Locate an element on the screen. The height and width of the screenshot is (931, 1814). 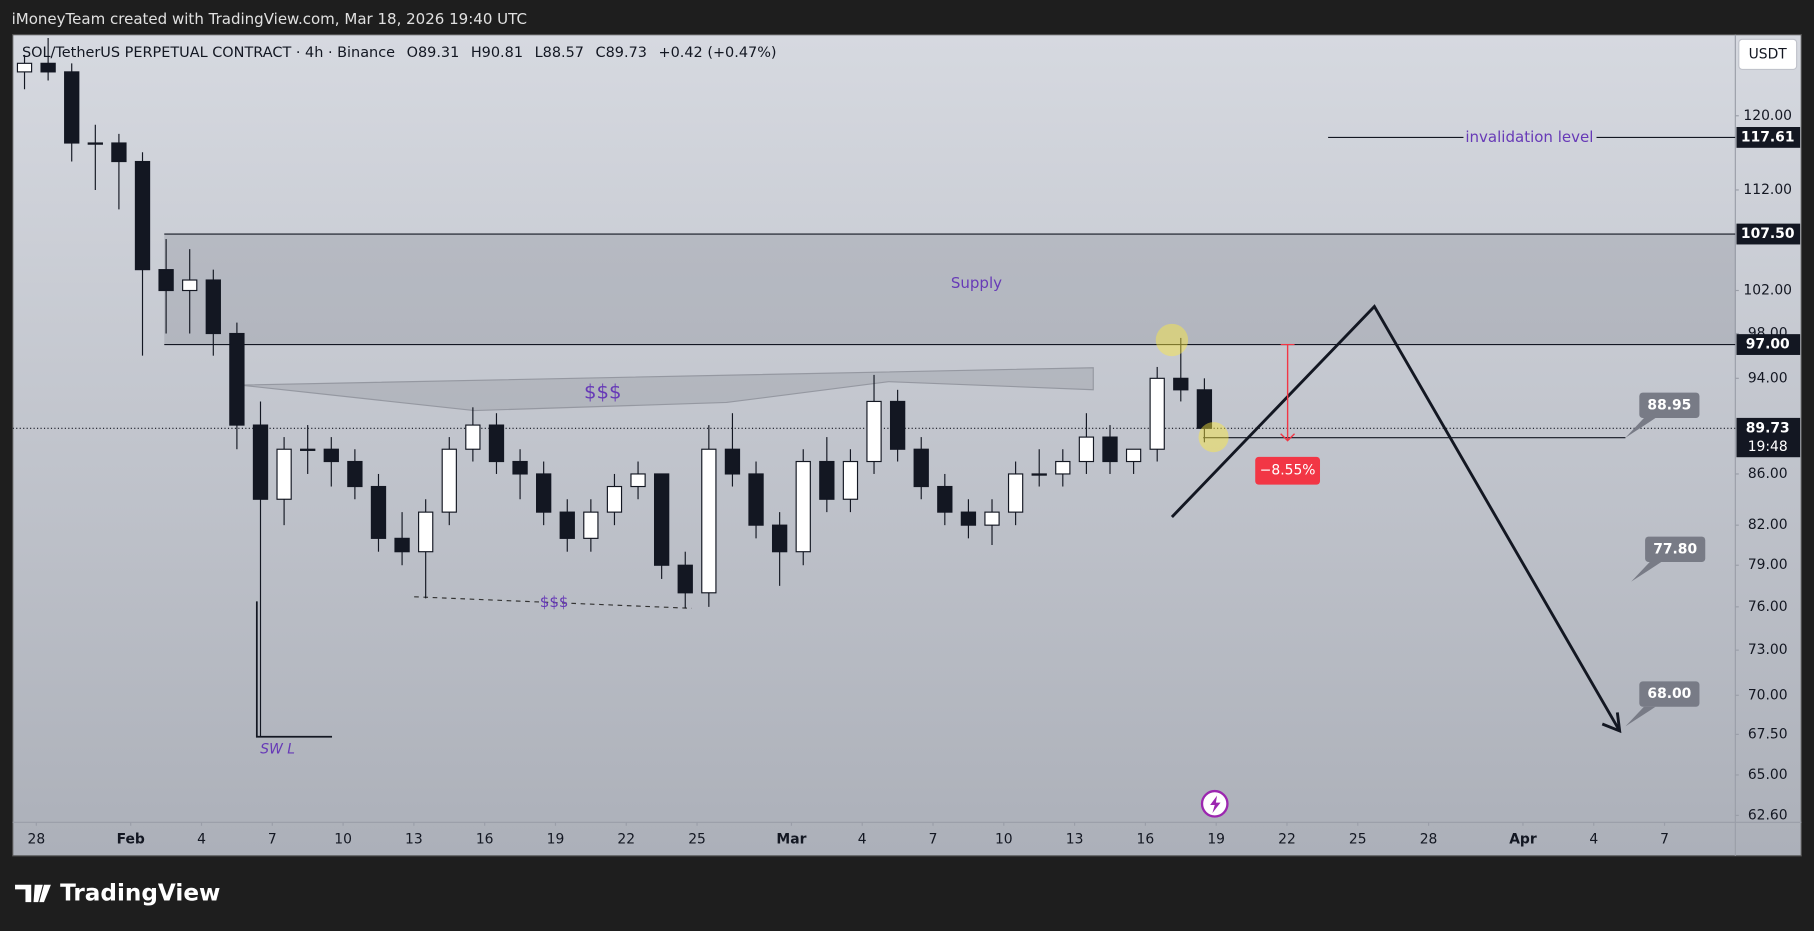
swing-low-label: SW L is located at coordinates (277, 749).